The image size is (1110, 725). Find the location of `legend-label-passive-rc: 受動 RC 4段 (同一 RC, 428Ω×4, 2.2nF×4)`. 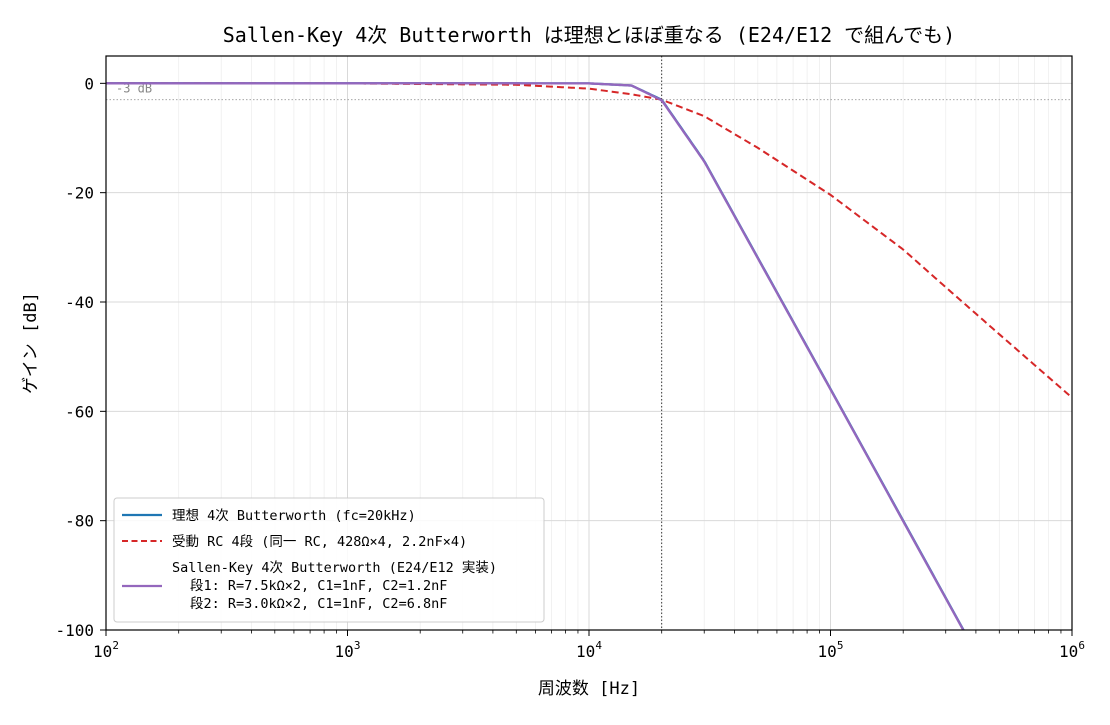

legend-label-passive-rc: 受動 RC 4段 (同一 RC, 428Ω×4, 2.2nF×4) is located at coordinates (319, 542).